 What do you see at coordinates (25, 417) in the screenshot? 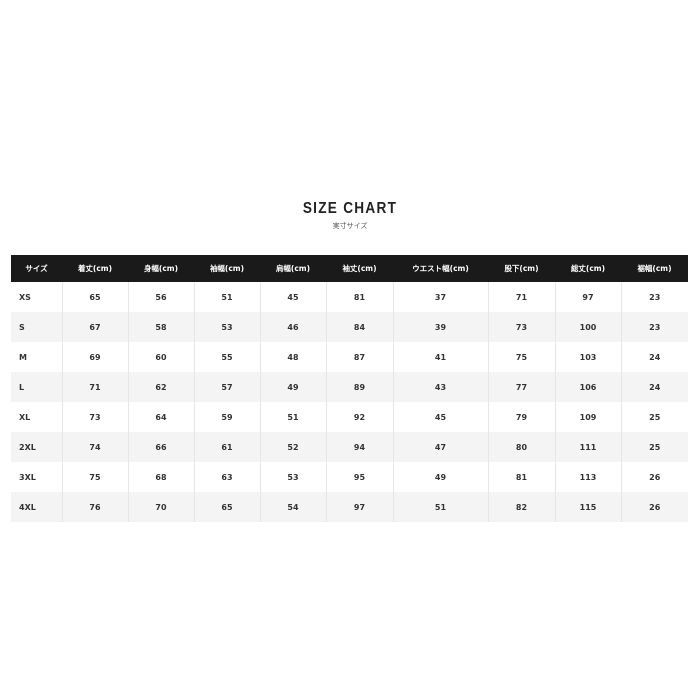
I see `size-label: XL` at bounding box center [25, 417].